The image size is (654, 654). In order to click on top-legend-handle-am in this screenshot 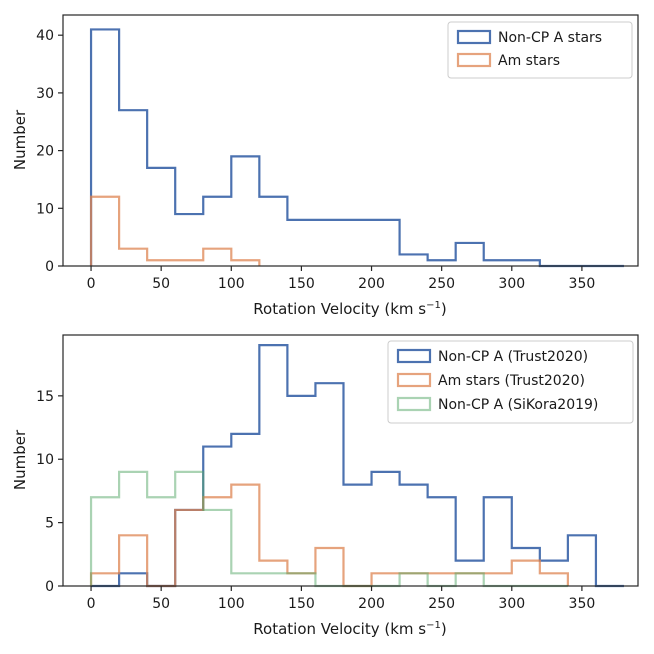, I will do `click(474, 60)`.